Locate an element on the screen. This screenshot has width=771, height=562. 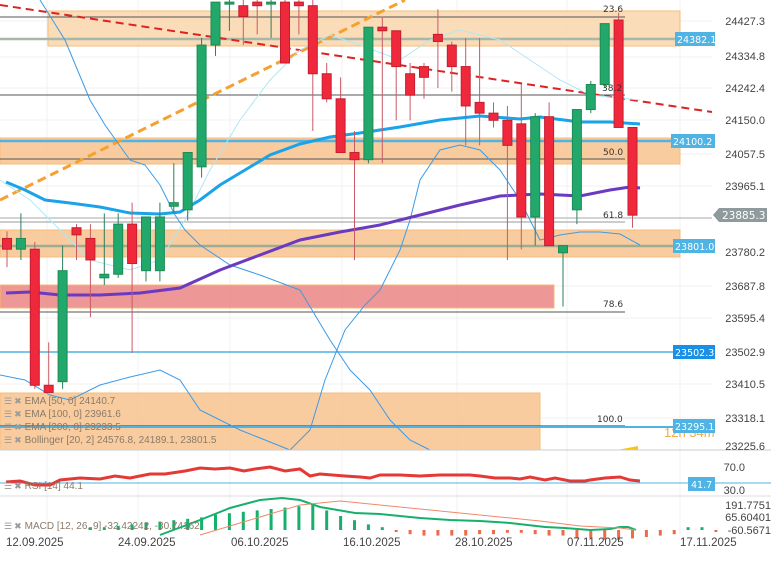
svg-text: 23885.3 is located at coordinates (743, 216).